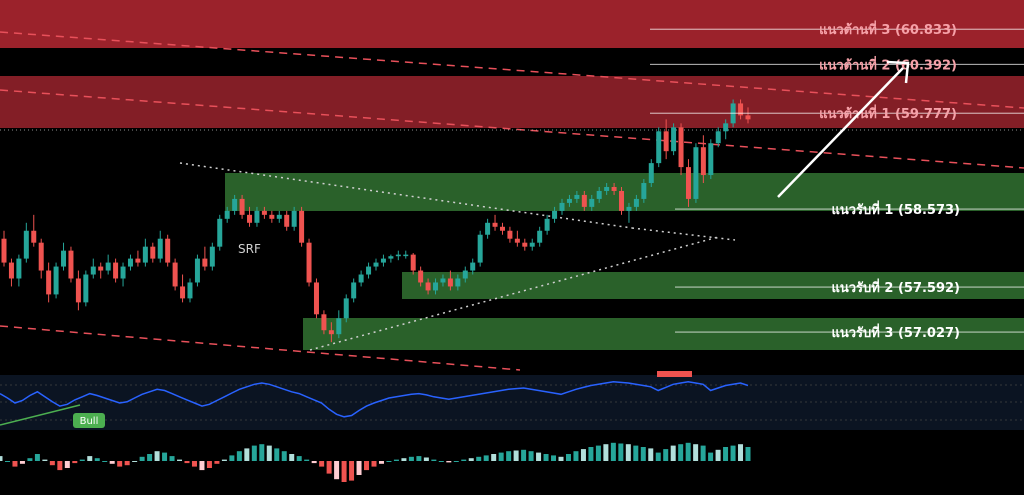 This screenshot has height=495, width=1024. What do you see at coordinates (888, 29) in the screenshot?
I see `resistance-level-label-1: แนวต้านที่ 3 (60.833)` at bounding box center [888, 29].